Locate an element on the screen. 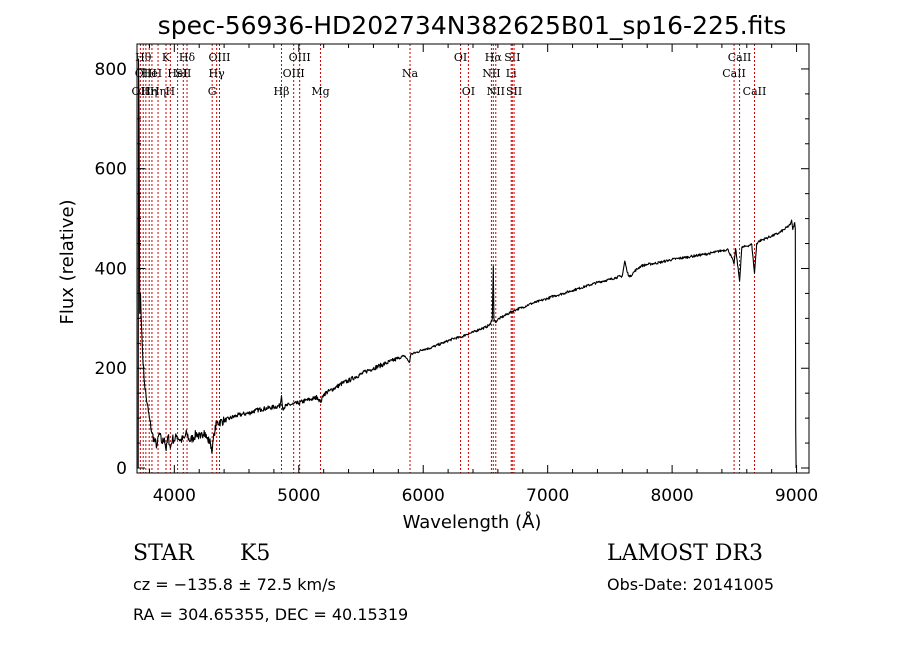  survey-name: LAMOST DR3 is located at coordinates (685, 553).